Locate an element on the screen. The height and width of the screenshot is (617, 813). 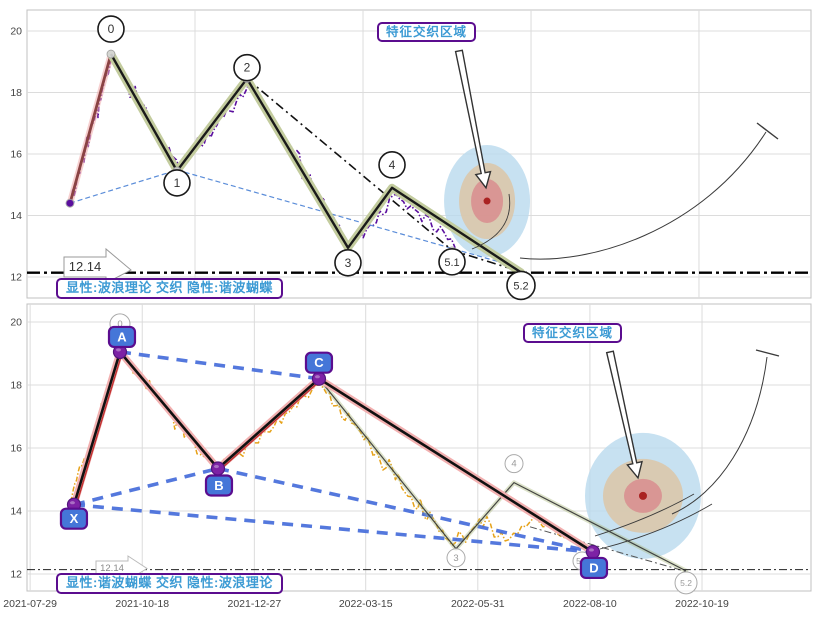
wave-circle-3-text: 3 is located at coordinates (348, 263).